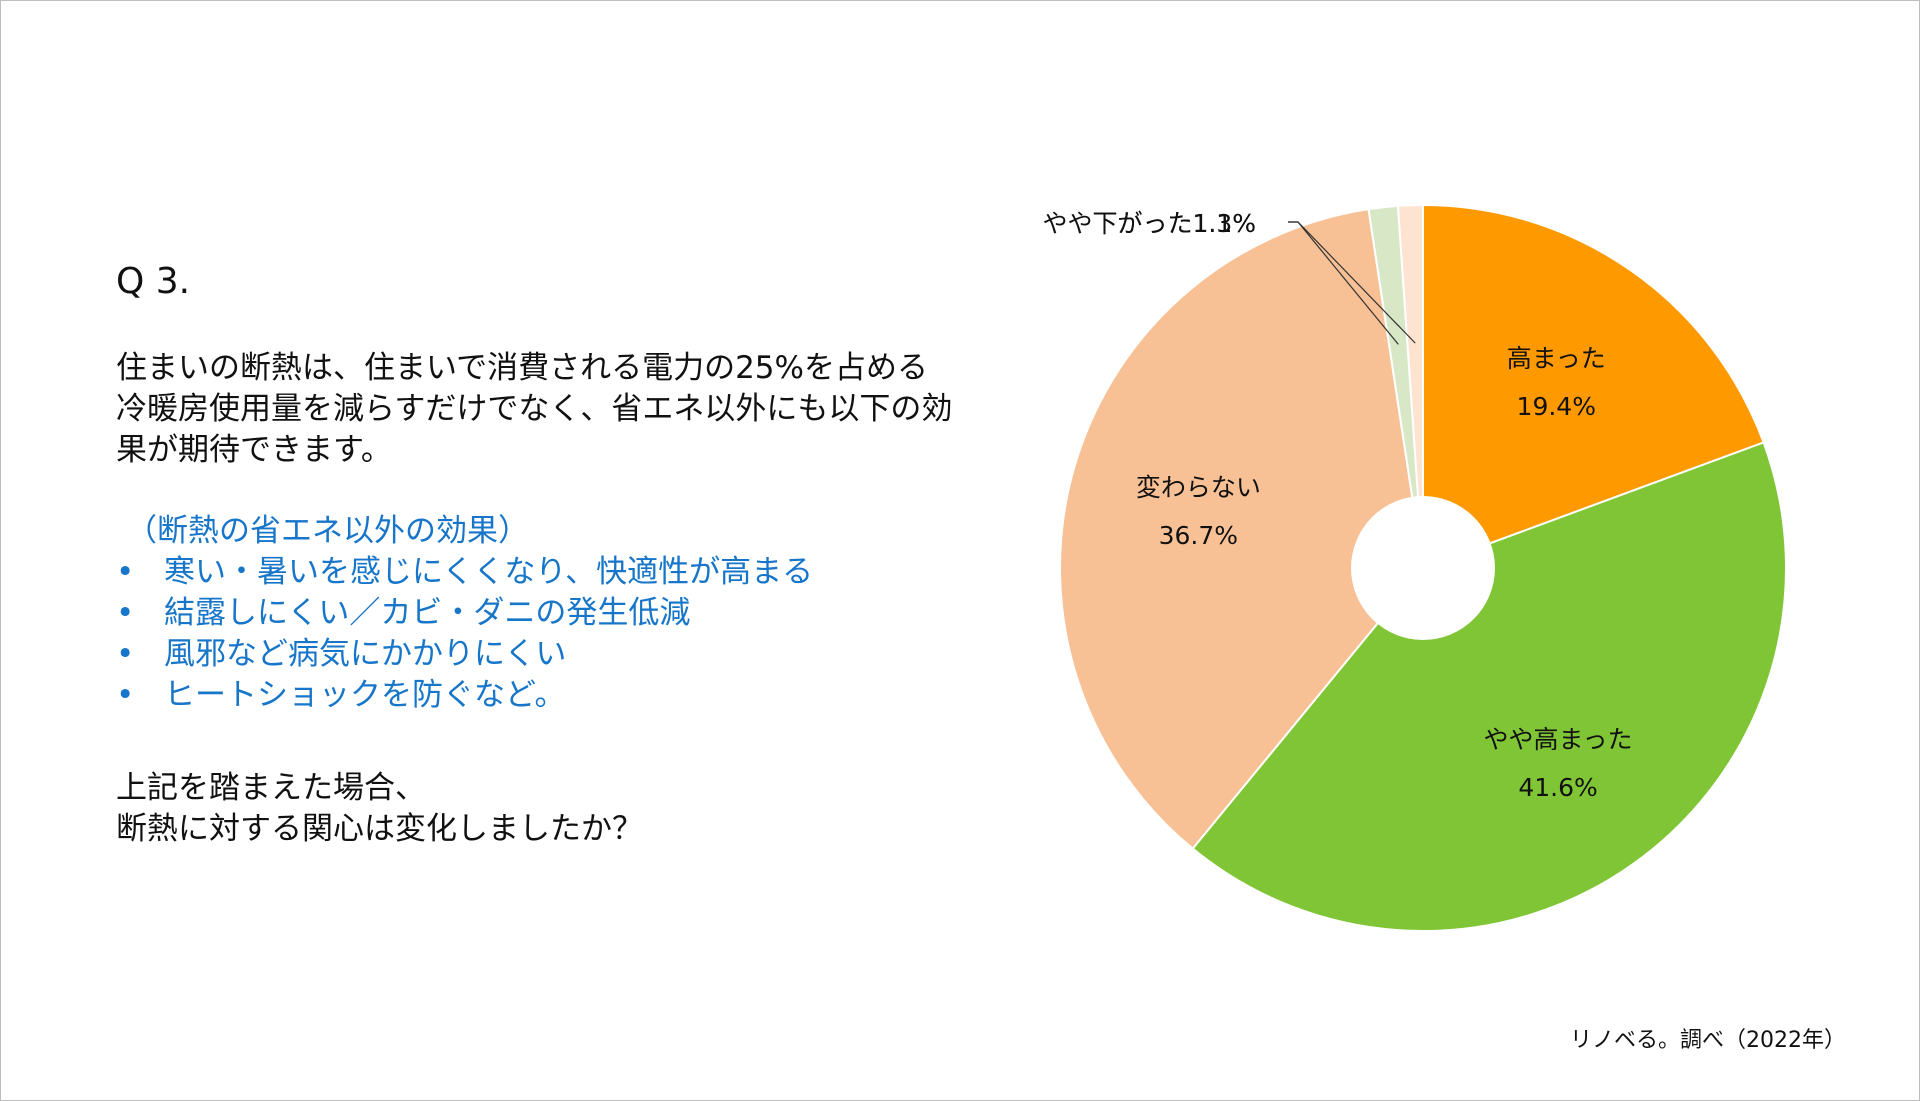 The height and width of the screenshot is (1101, 1920). Describe the element at coordinates (1556, 358) in the screenshot. I see `slice-label: 高まった` at that location.